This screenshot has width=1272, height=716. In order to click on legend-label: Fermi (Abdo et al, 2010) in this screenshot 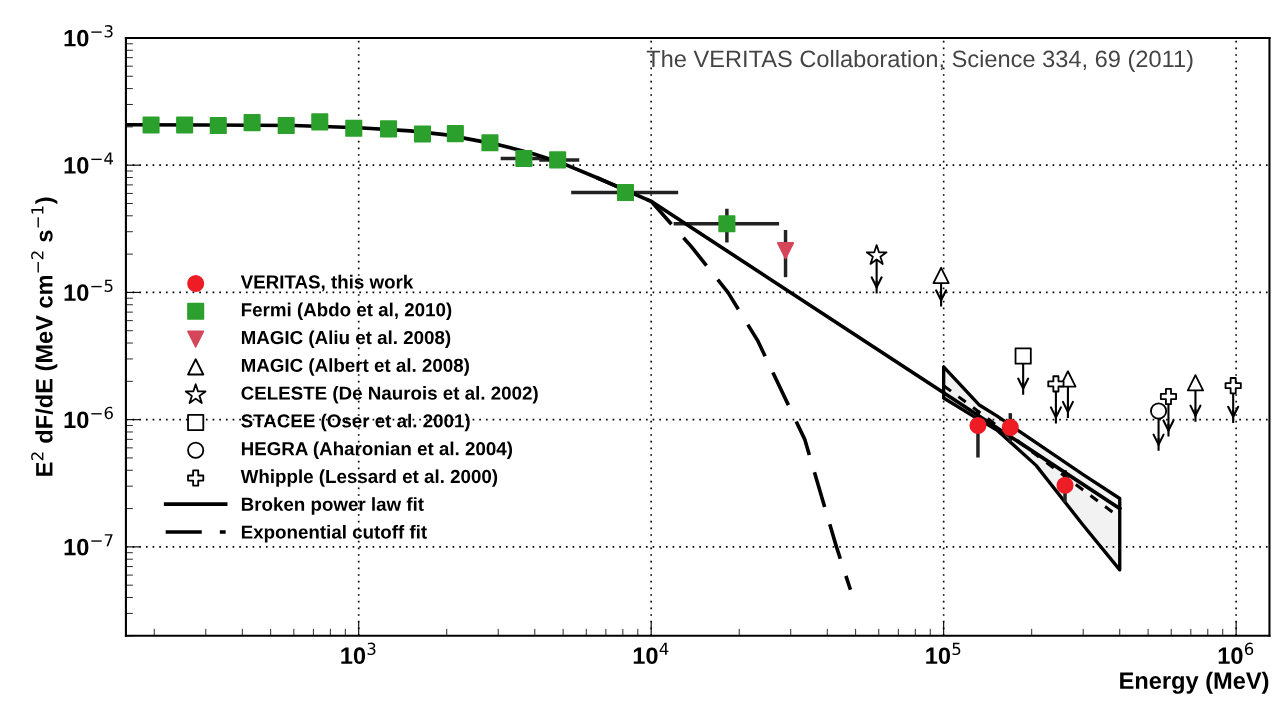, I will do `click(346, 311)`.